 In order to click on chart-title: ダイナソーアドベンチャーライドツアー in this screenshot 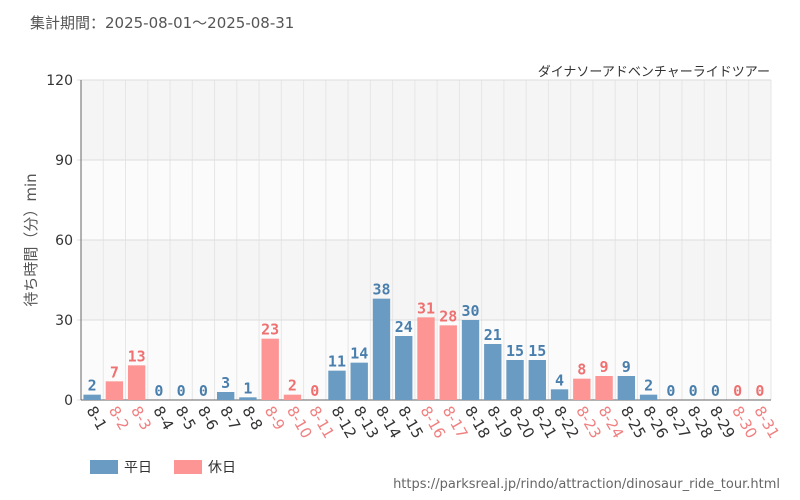, I will do `click(653, 72)`.